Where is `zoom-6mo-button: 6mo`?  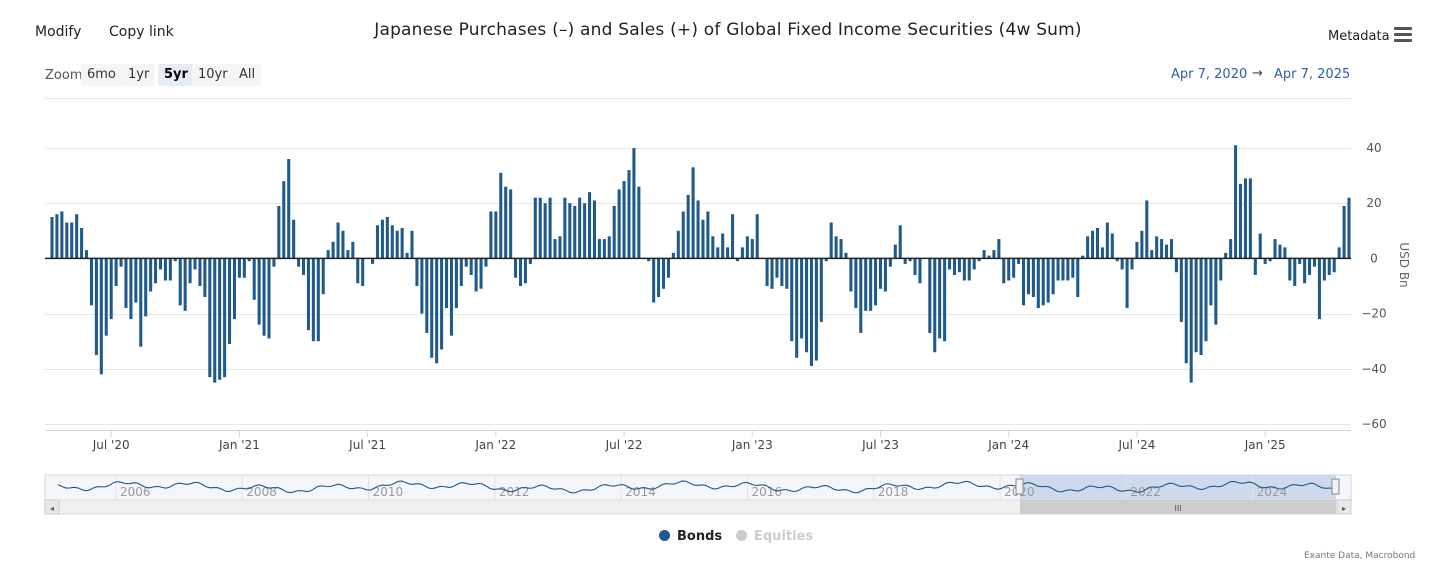 zoom-6mo-button: 6mo is located at coordinates (101, 75).